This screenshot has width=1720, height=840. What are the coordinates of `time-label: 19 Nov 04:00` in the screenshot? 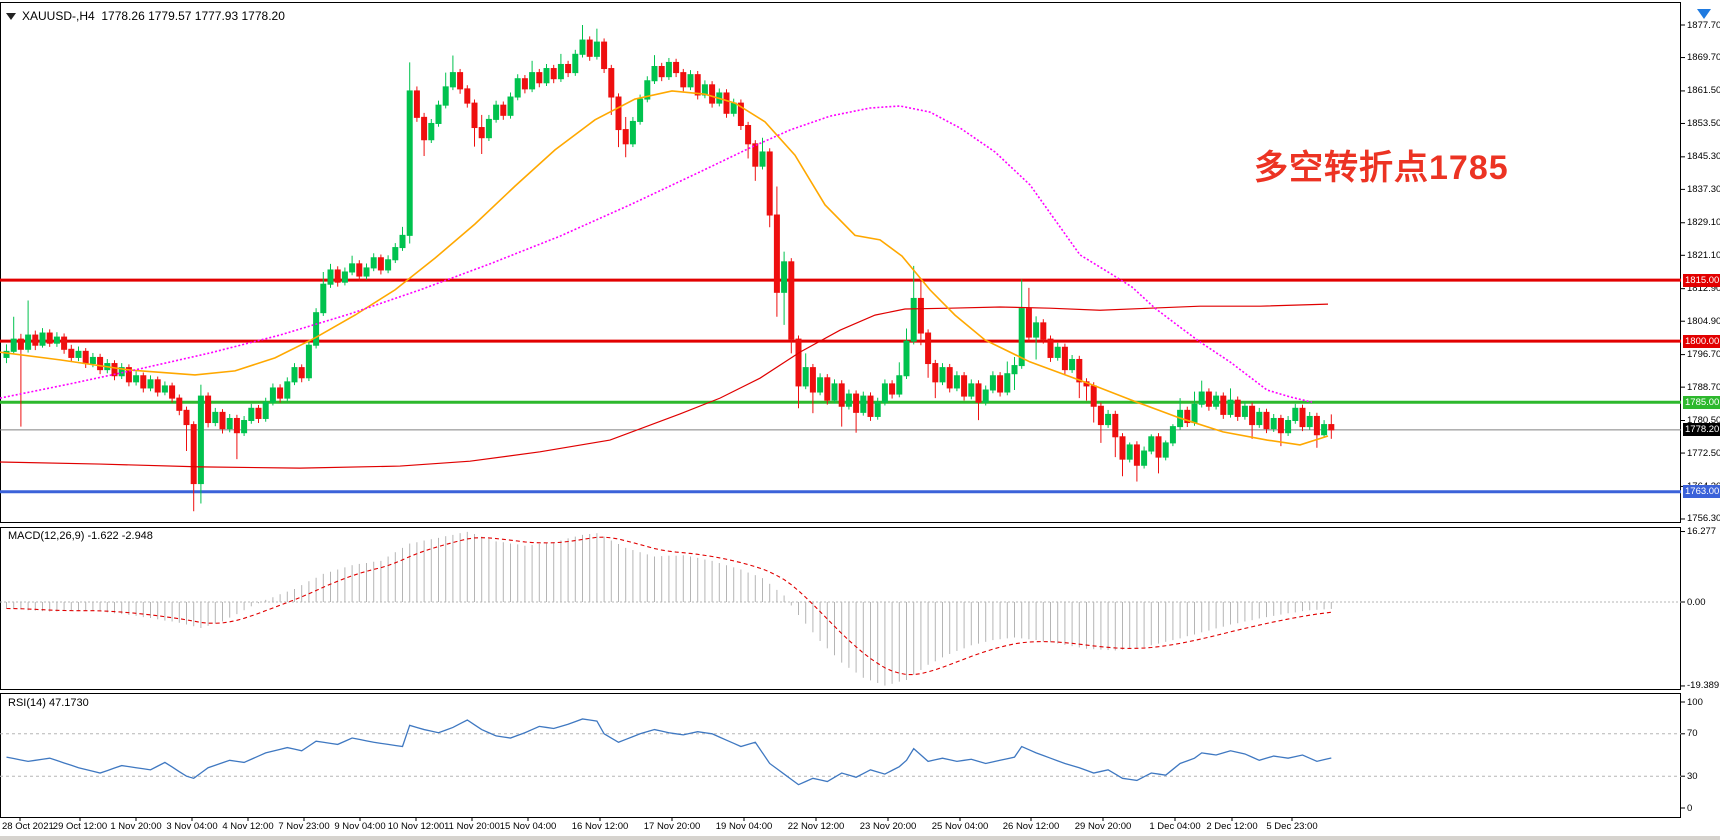 It's located at (744, 826).